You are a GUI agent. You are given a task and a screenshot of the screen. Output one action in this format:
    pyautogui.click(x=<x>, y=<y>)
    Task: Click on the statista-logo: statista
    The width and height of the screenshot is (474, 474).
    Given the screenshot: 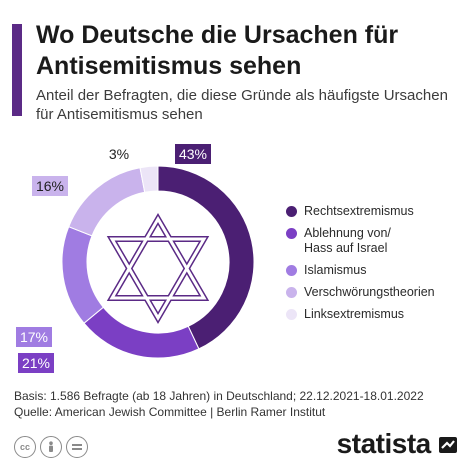 What is the action you would take?
    pyautogui.click(x=397, y=444)
    